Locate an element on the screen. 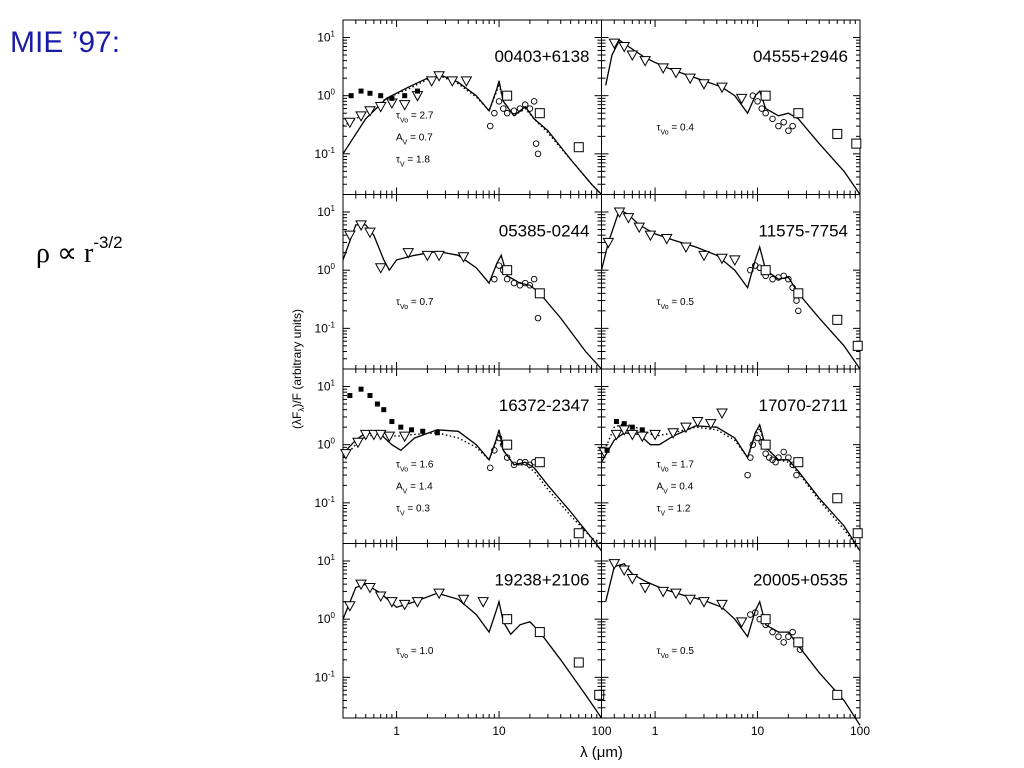  panel-19238+2106: 101 100 10-1 1 10 100 19238+2106 τVo = 1.0 is located at coordinates (463, 640).